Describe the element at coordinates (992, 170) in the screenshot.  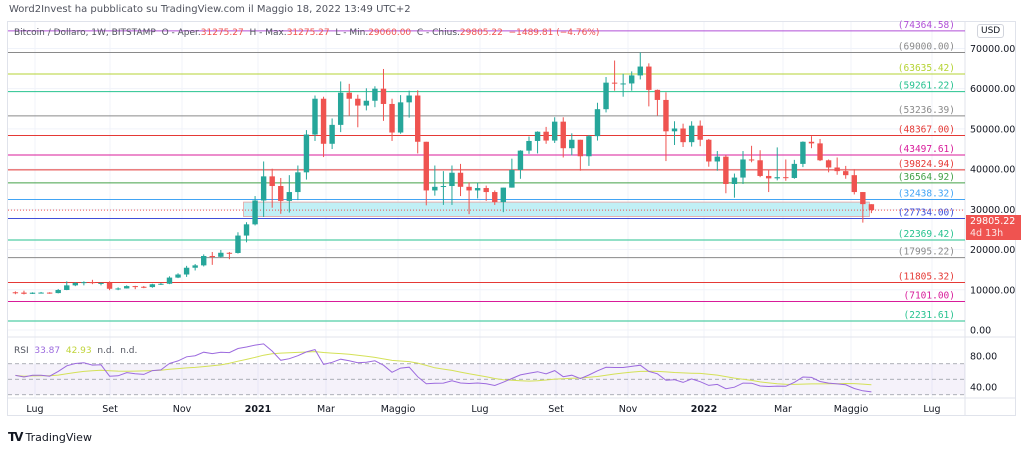
I see `price-axis-tick: 40000.00` at that location.